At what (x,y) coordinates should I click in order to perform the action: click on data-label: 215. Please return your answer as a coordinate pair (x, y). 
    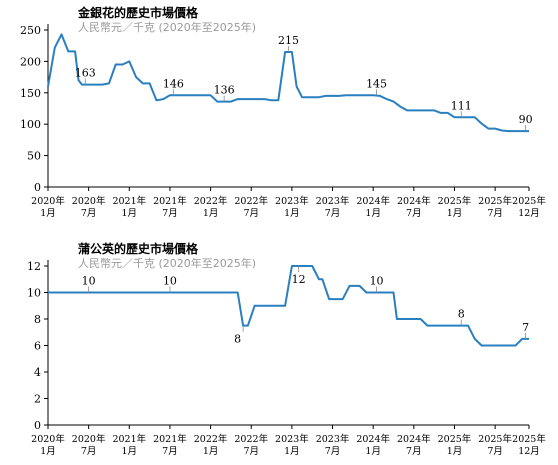
    Looking at the image, I should click on (288, 40).